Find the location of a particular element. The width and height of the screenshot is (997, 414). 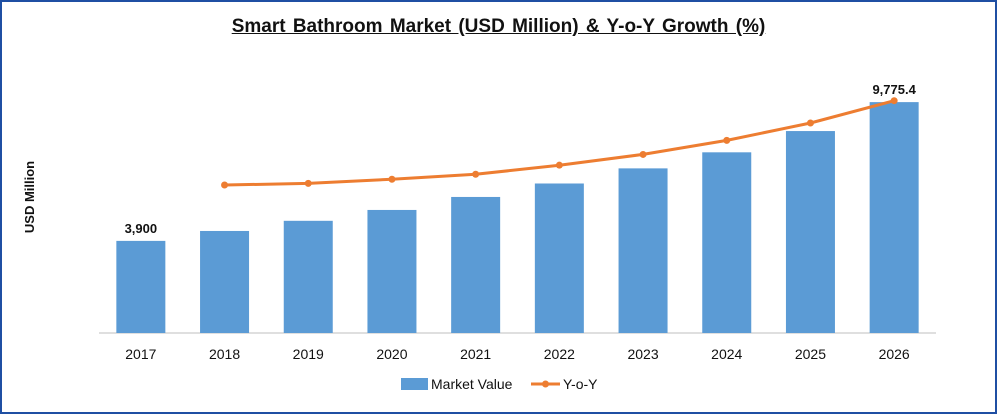

yoy-point-2022 is located at coordinates (559, 165).